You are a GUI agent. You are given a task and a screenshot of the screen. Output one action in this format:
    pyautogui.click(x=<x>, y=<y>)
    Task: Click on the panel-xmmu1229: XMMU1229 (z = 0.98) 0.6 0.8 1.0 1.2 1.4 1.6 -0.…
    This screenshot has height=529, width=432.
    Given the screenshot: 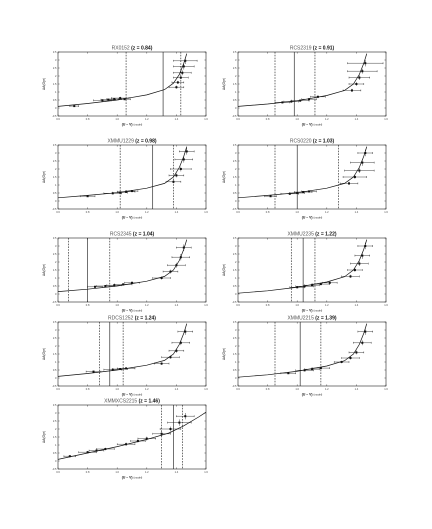 What is the action you would take?
    pyautogui.click(x=125, y=179)
    